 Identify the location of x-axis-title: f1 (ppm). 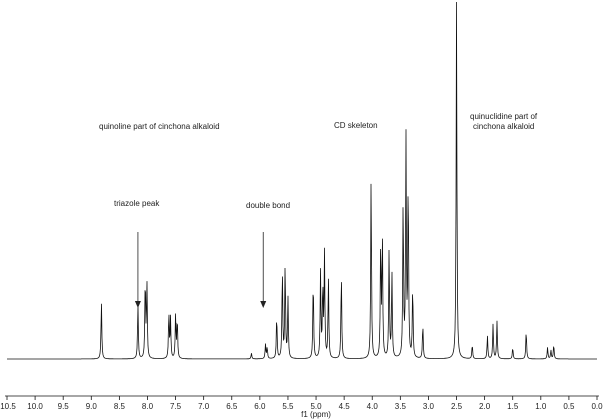
(316, 414).